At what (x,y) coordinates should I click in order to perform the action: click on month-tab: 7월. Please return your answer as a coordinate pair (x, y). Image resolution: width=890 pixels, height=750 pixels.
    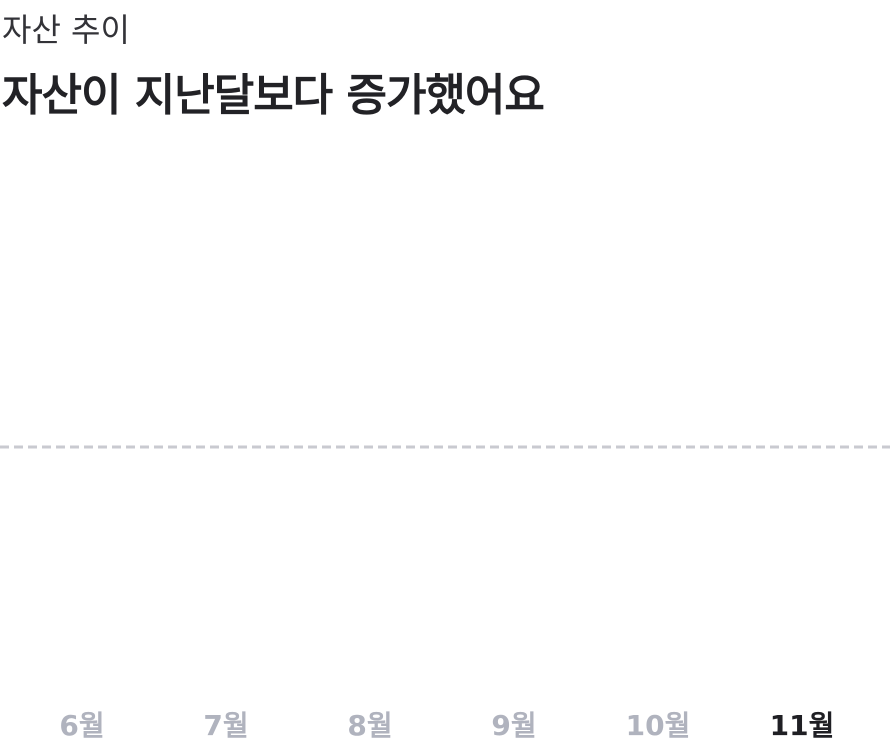
    Looking at the image, I should click on (225, 725).